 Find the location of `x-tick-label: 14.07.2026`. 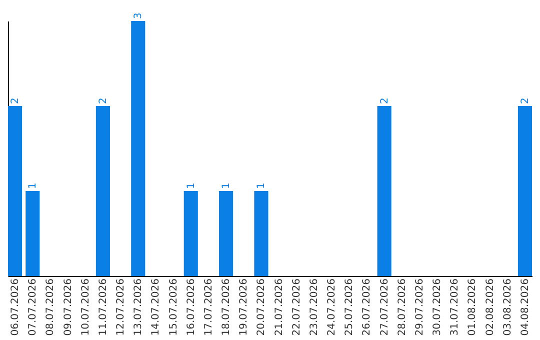

x-tick-label: 14.07.2026 is located at coordinates (156, 307).